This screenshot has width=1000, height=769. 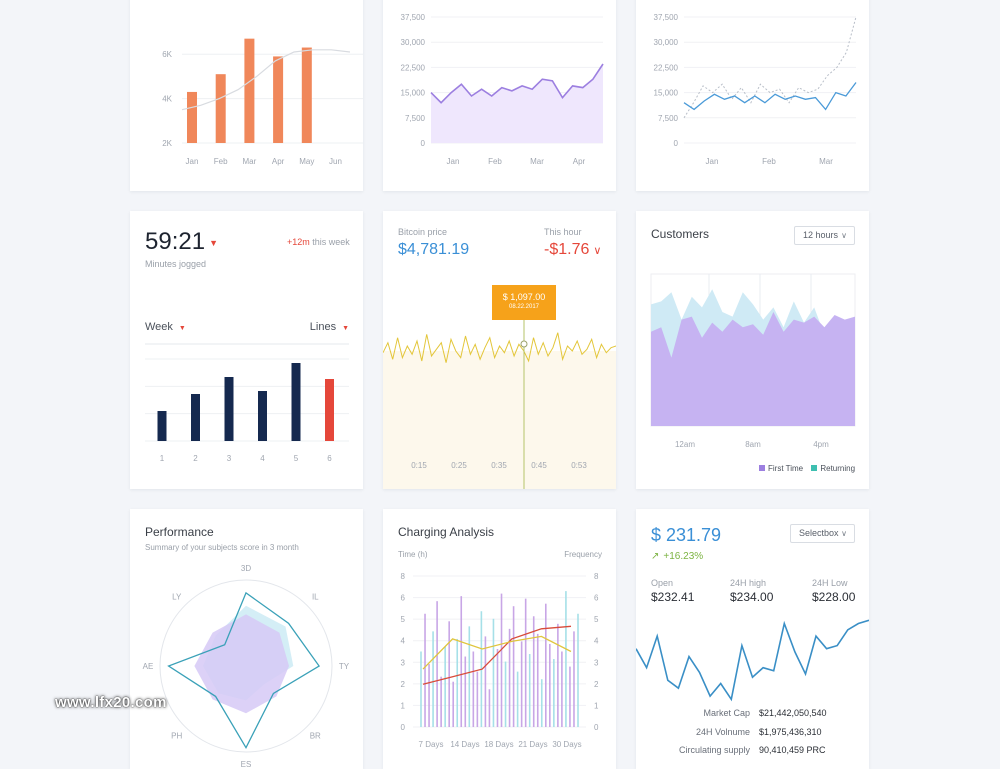 What do you see at coordinates (596, 684) in the screenshot?
I see `y-tick-label-right: 2` at bounding box center [596, 684].